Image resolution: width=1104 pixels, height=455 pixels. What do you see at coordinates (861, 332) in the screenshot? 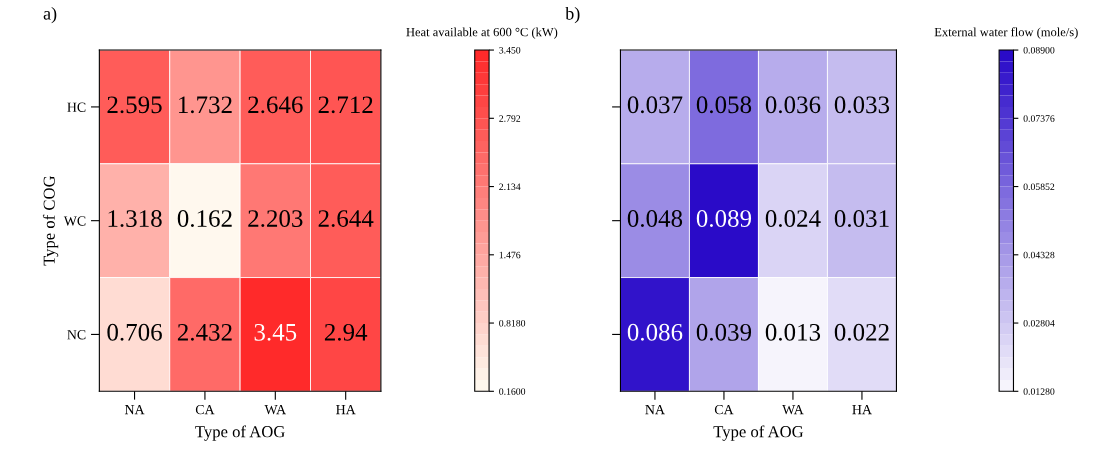
I see `data-label: 0.022` at bounding box center [861, 332].